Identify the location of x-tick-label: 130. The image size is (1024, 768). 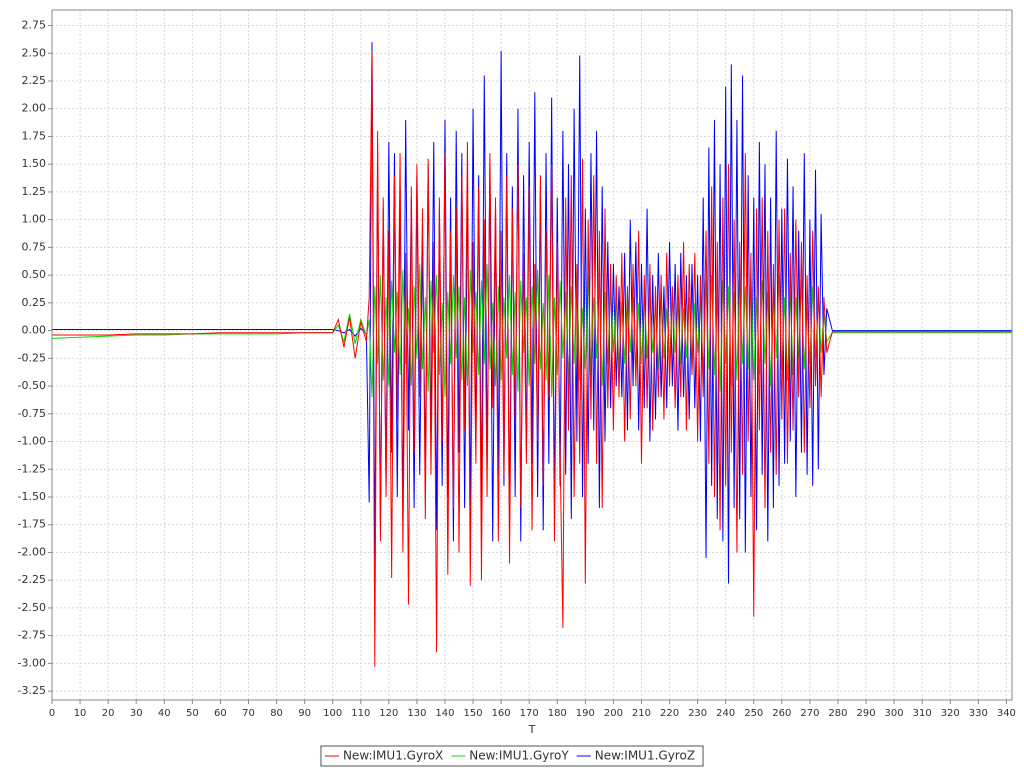
(416, 713).